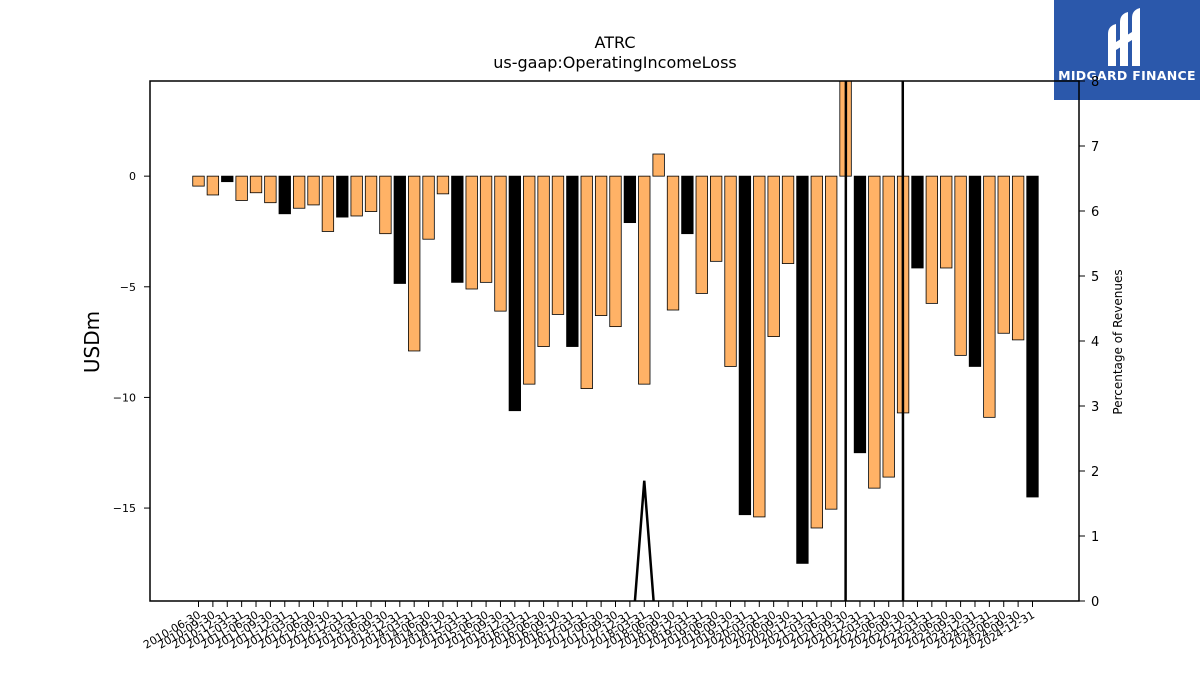 The height and width of the screenshot is (675, 1200). I want to click on chart-title: ATRC, so click(615, 42).